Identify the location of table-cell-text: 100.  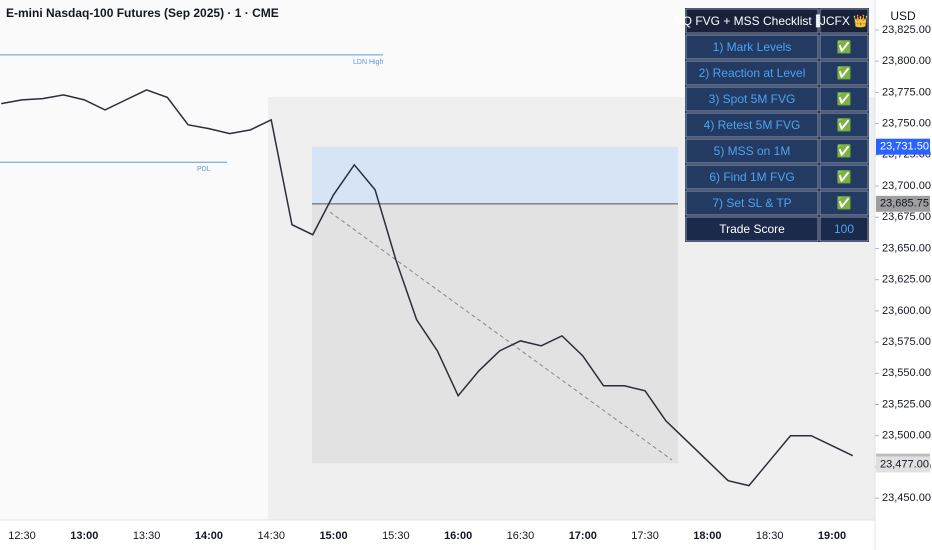
(844, 229).